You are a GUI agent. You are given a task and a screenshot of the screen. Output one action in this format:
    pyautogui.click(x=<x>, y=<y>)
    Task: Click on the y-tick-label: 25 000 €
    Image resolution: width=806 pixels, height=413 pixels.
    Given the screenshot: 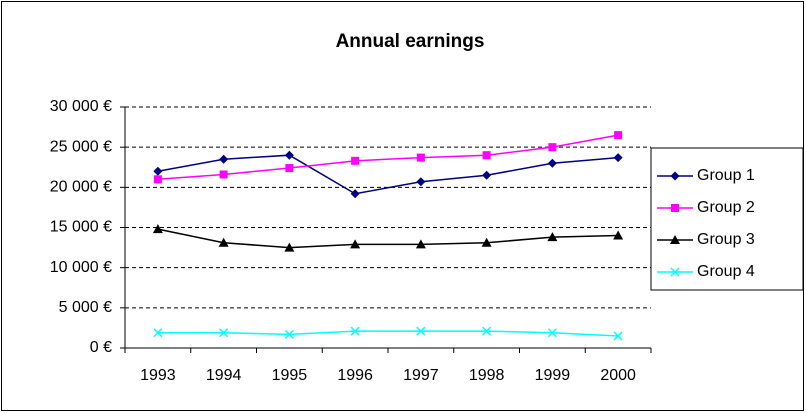 What is the action you would take?
    pyautogui.click(x=81, y=146)
    